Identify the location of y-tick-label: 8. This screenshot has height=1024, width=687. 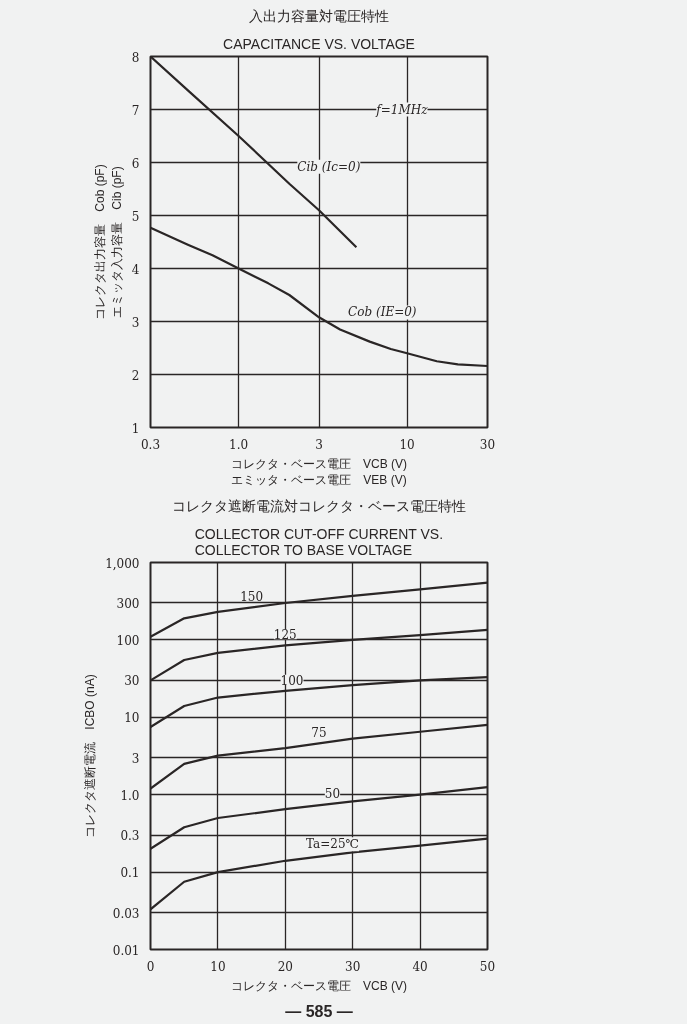
(135, 57).